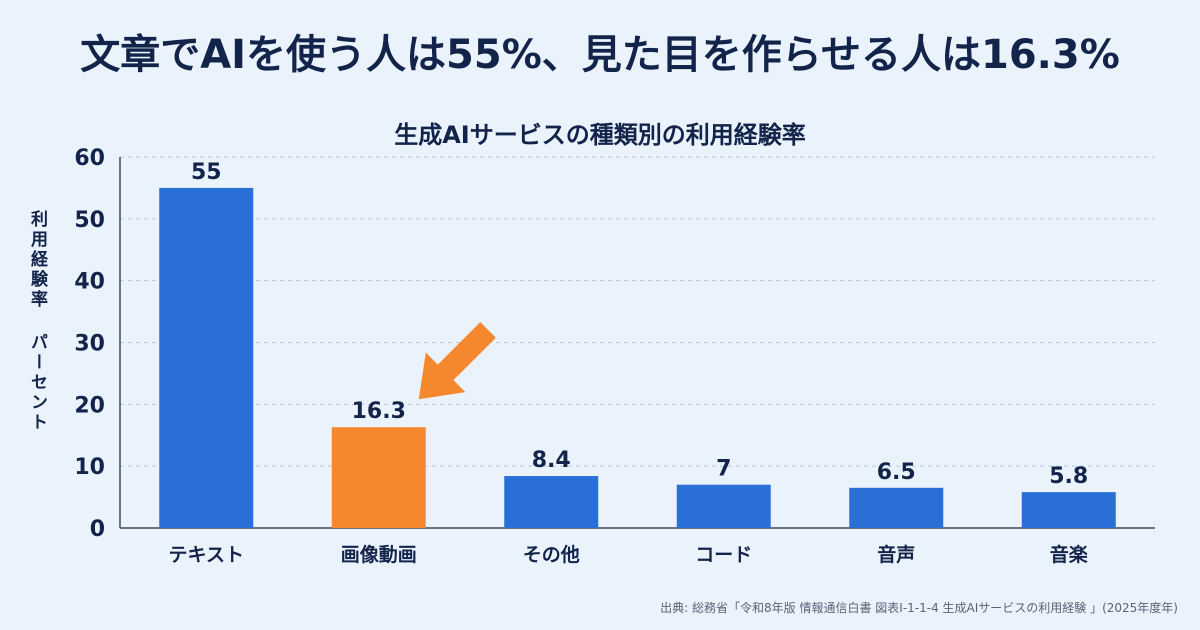 The height and width of the screenshot is (630, 1200). What do you see at coordinates (600, 135) in the screenshot?
I see `chart-title: 生成AIサービスの種類別の利用経験率` at bounding box center [600, 135].